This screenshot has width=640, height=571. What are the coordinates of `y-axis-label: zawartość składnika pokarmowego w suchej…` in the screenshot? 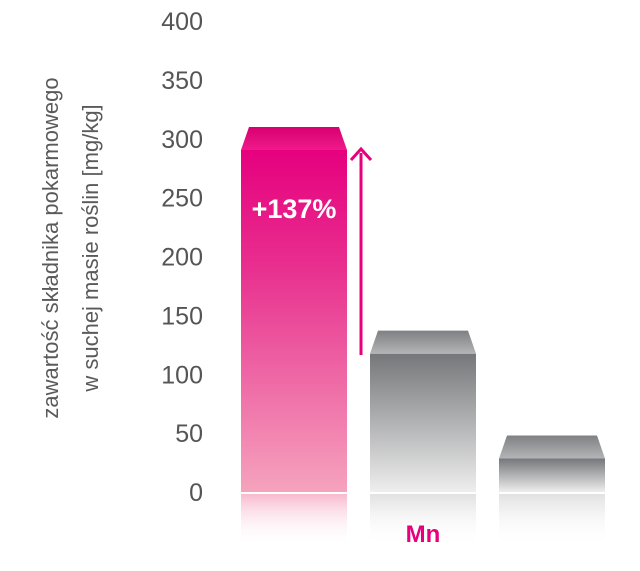 It's located at (70, 247).